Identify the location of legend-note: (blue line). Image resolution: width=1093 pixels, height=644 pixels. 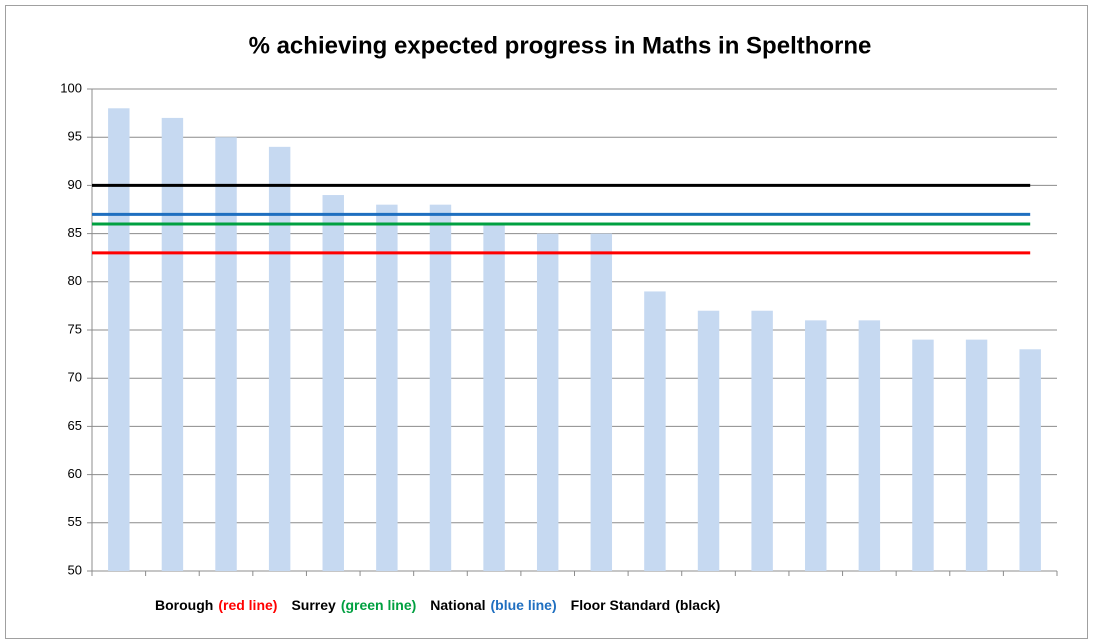
(524, 605).